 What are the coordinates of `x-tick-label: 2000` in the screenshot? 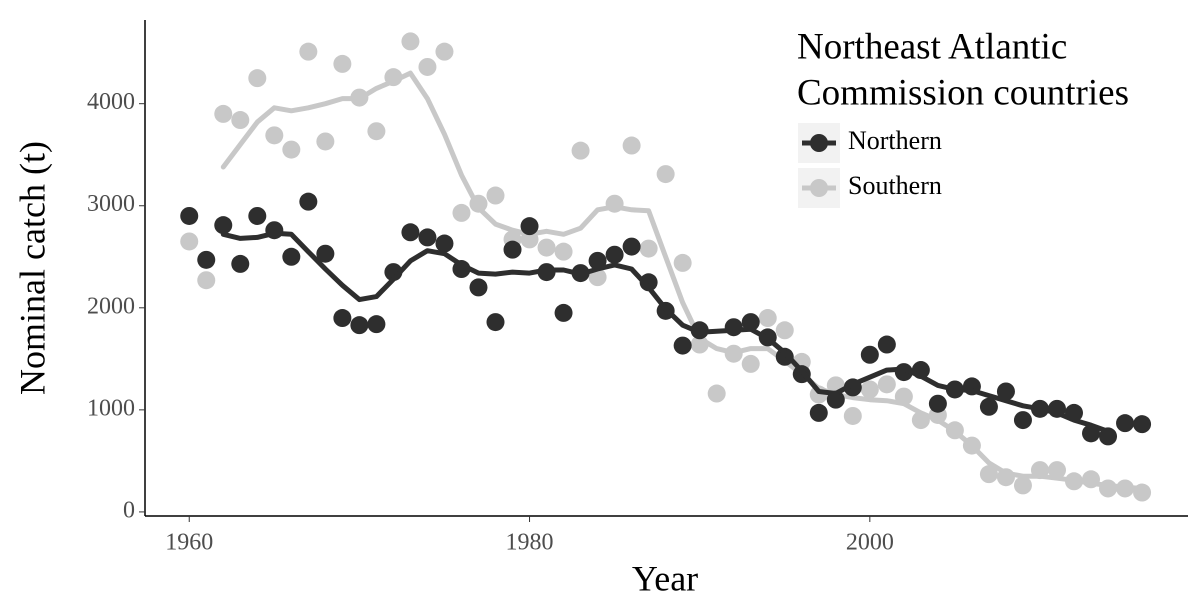 It's located at (870, 543).